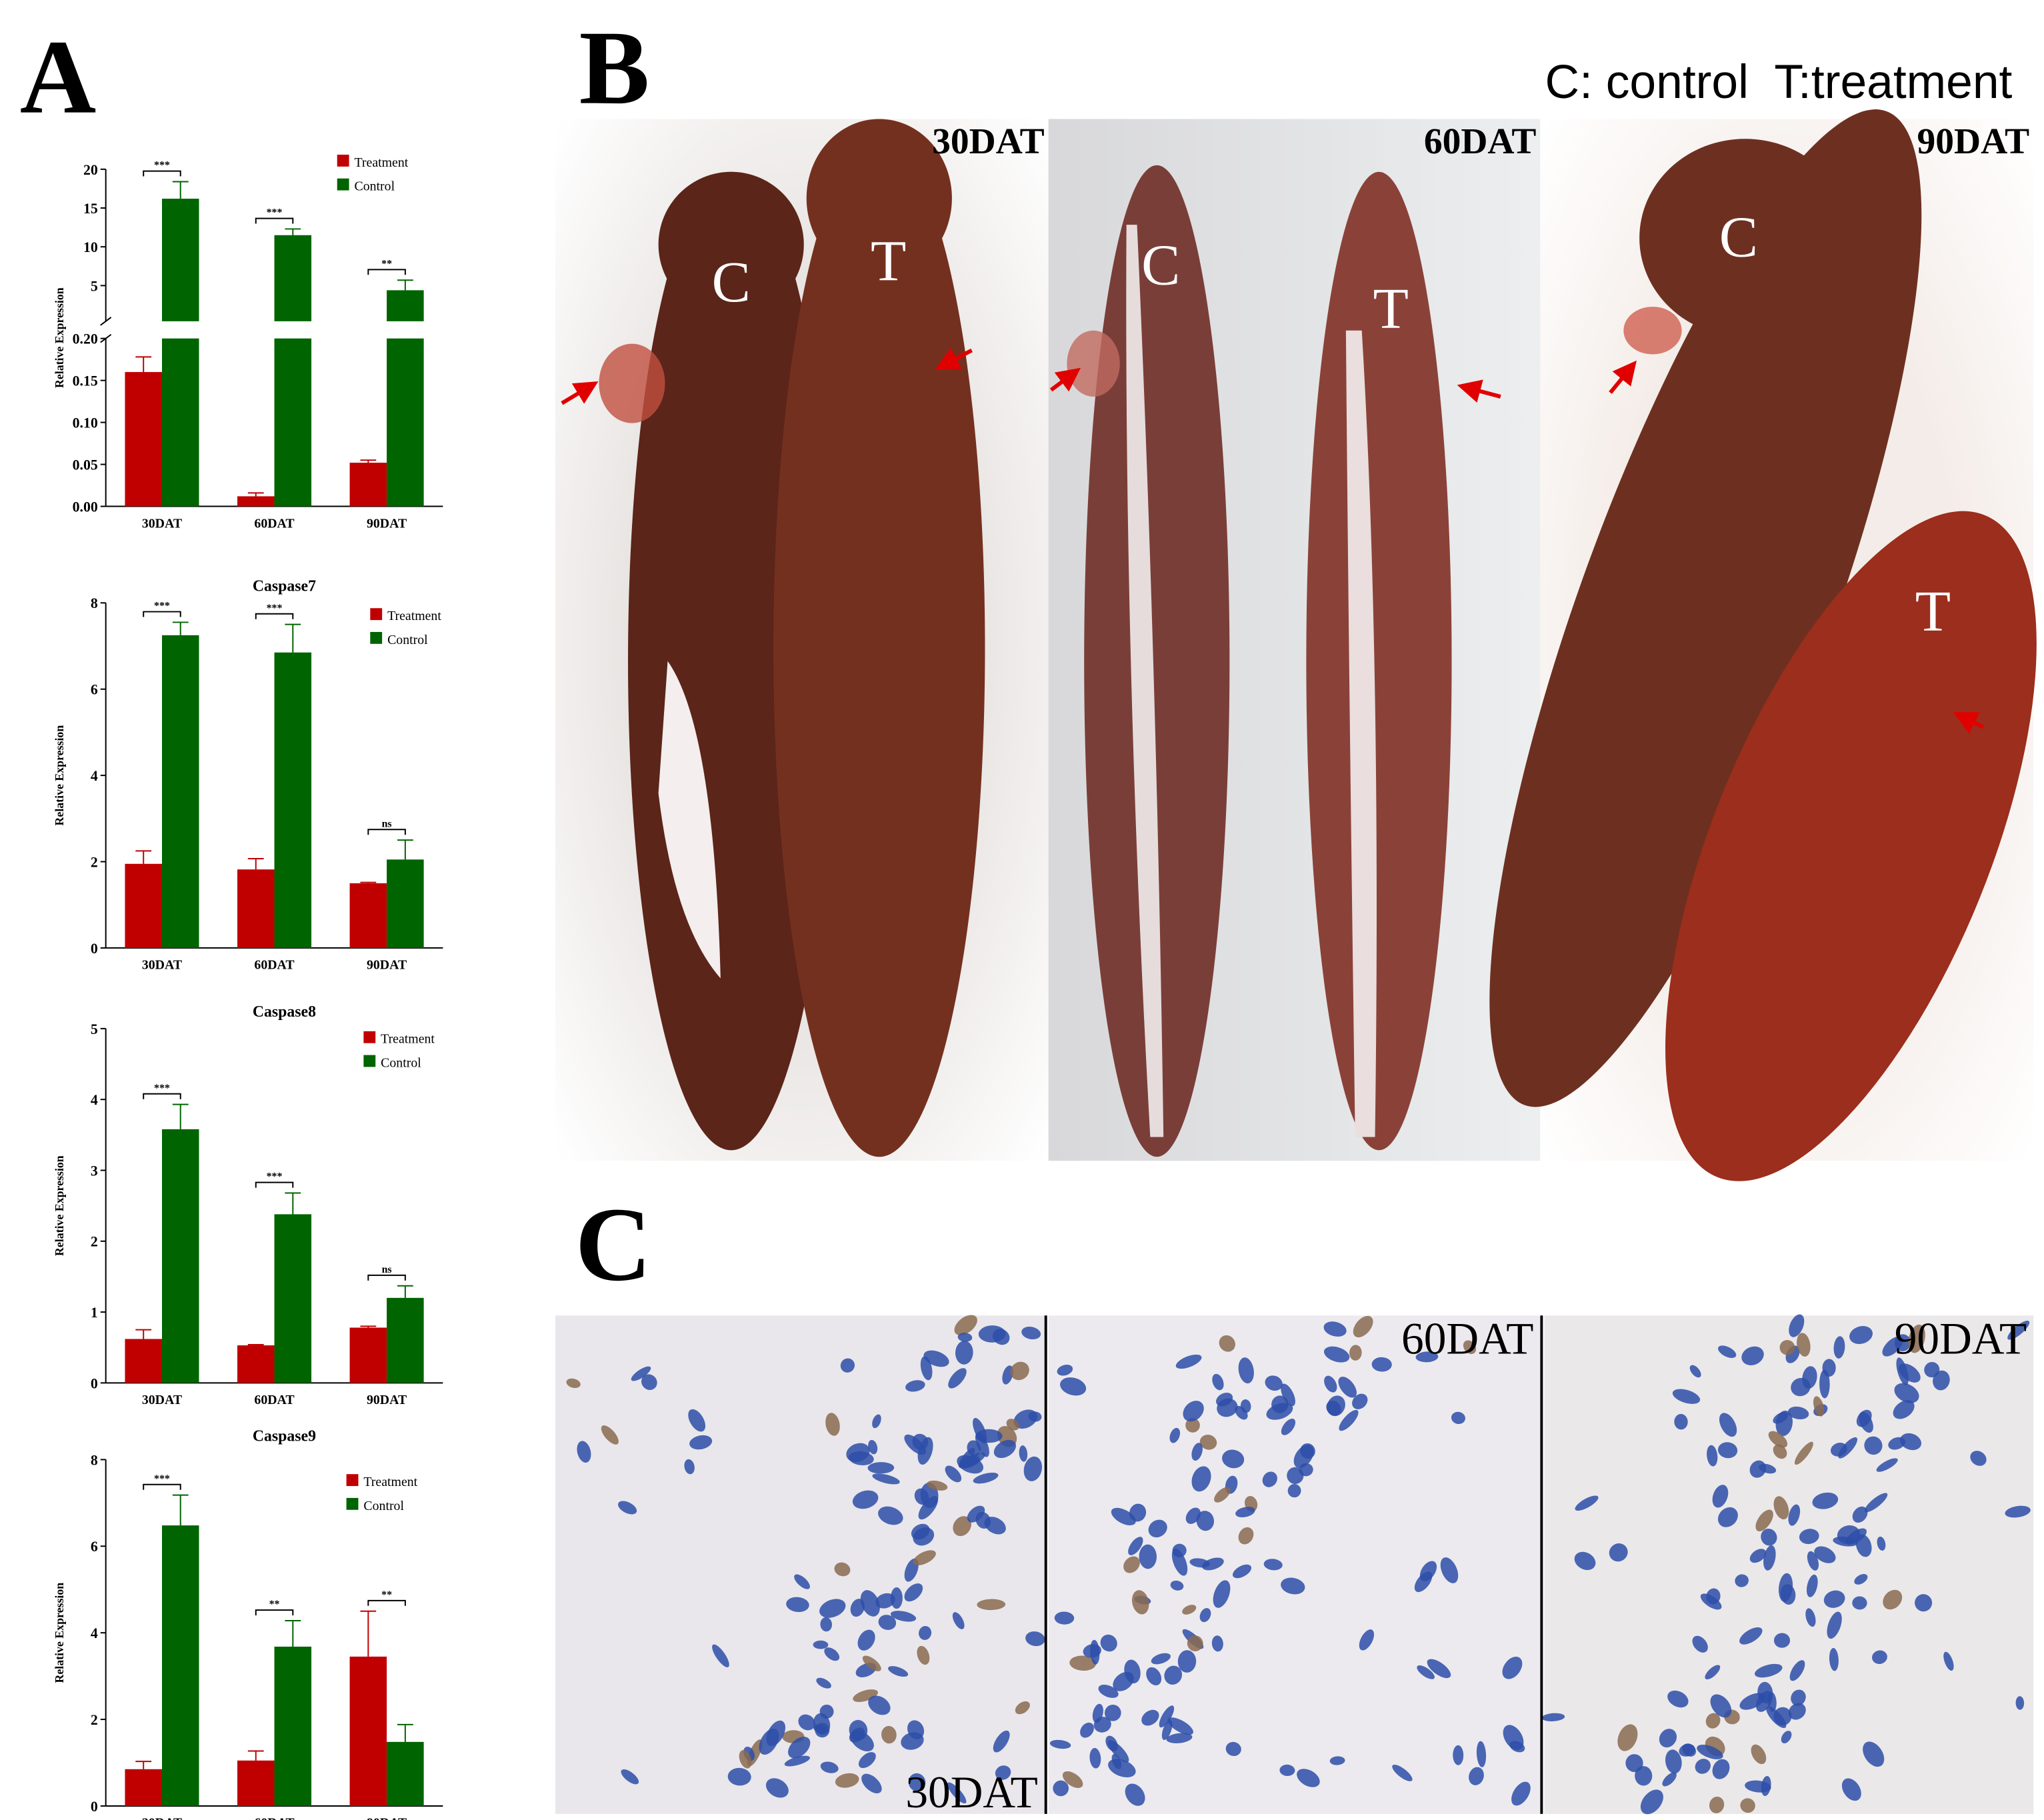  What do you see at coordinates (94, 1313) in the screenshot?
I see `y-tick-label: 1` at bounding box center [94, 1313].